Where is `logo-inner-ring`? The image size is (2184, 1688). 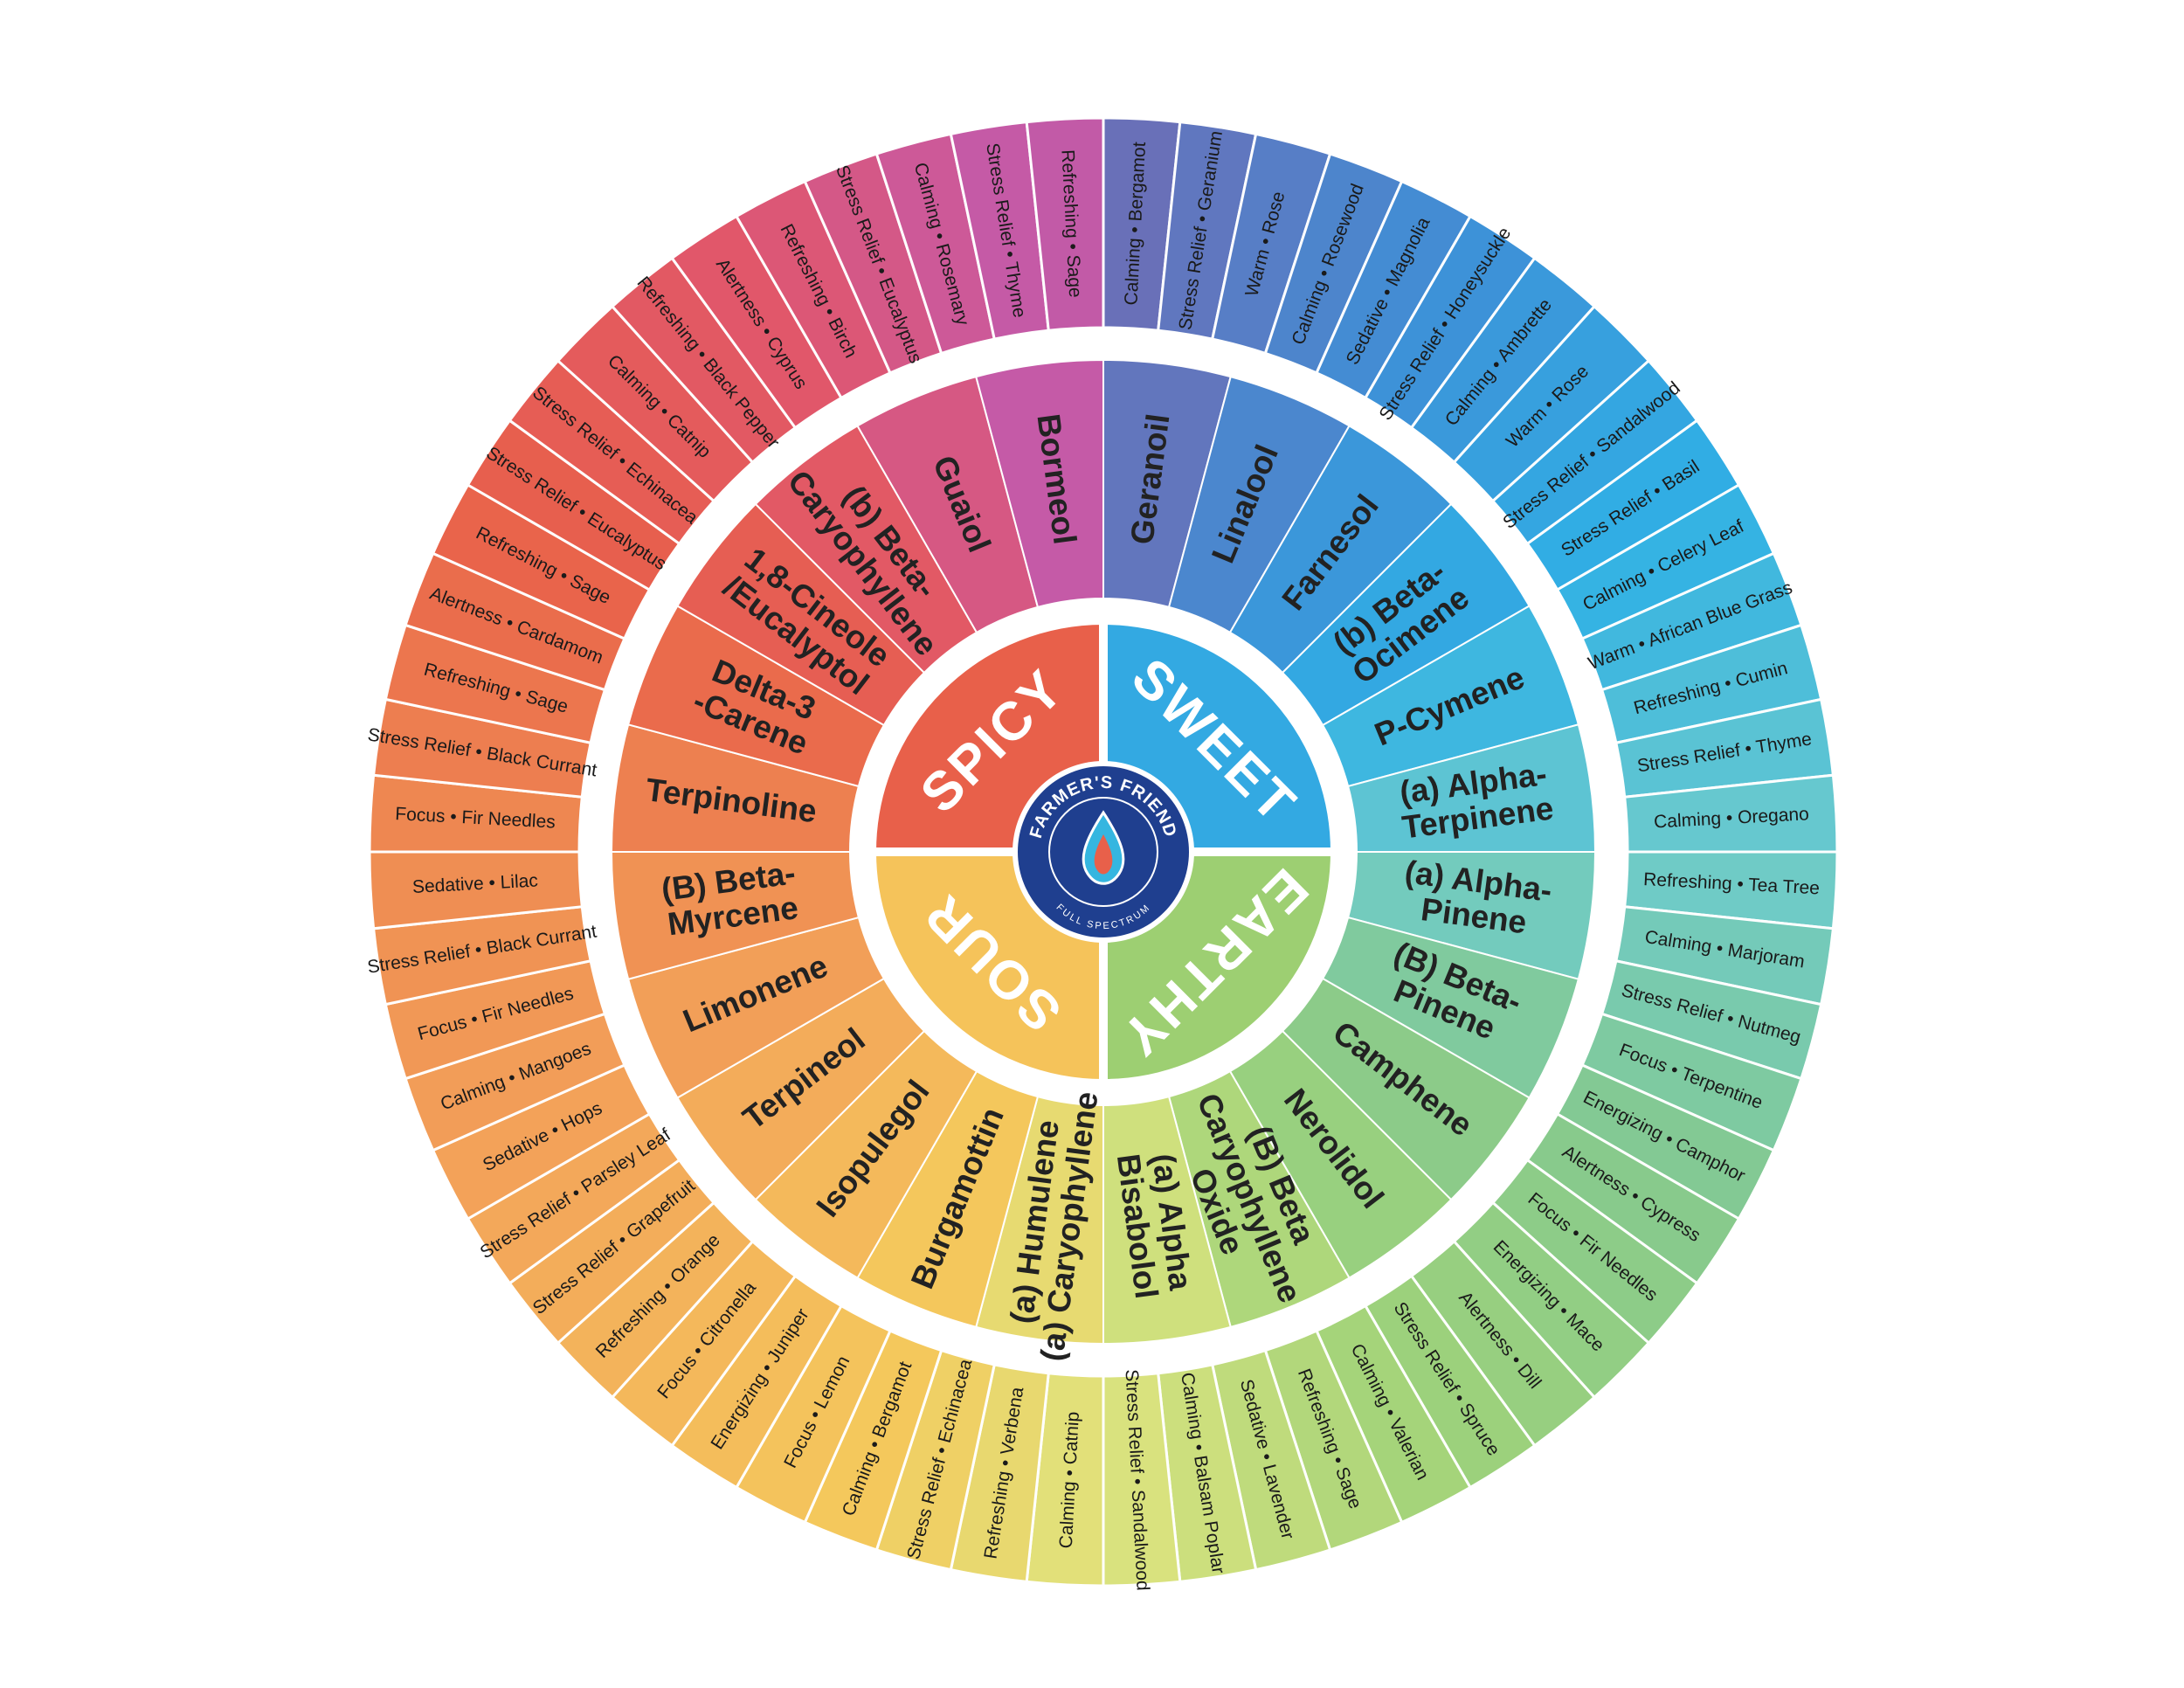
logo-inner-ring is located at coordinates (1103, 852).